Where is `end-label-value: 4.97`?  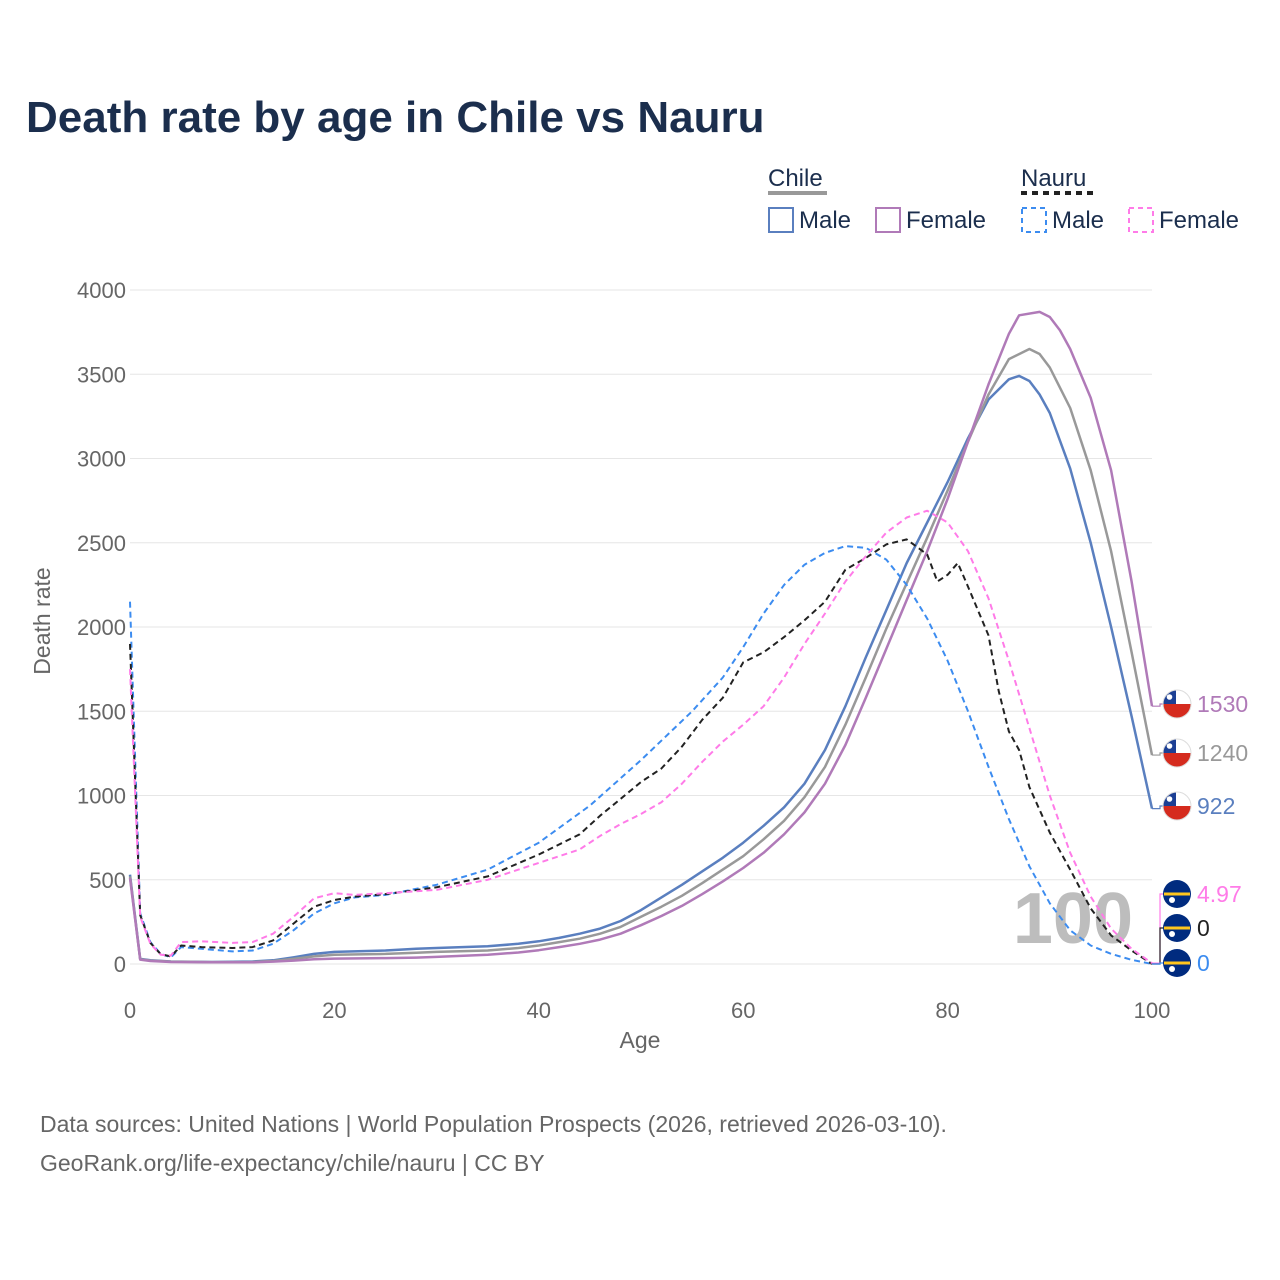
end-label-value: 4.97 is located at coordinates (1219, 894).